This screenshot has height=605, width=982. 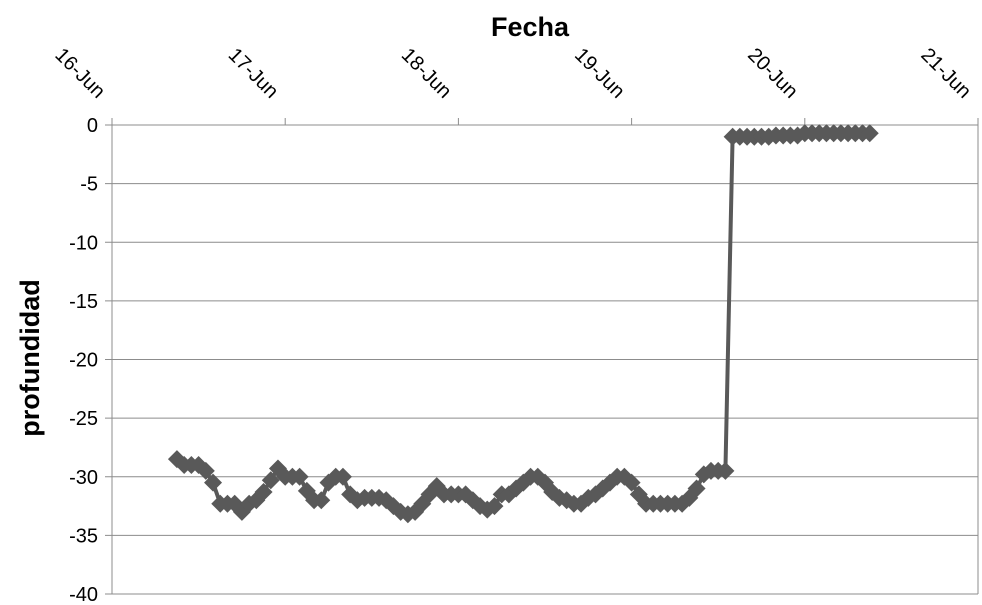 I want to click on y-tick-label: -20, so click(x=83, y=361).